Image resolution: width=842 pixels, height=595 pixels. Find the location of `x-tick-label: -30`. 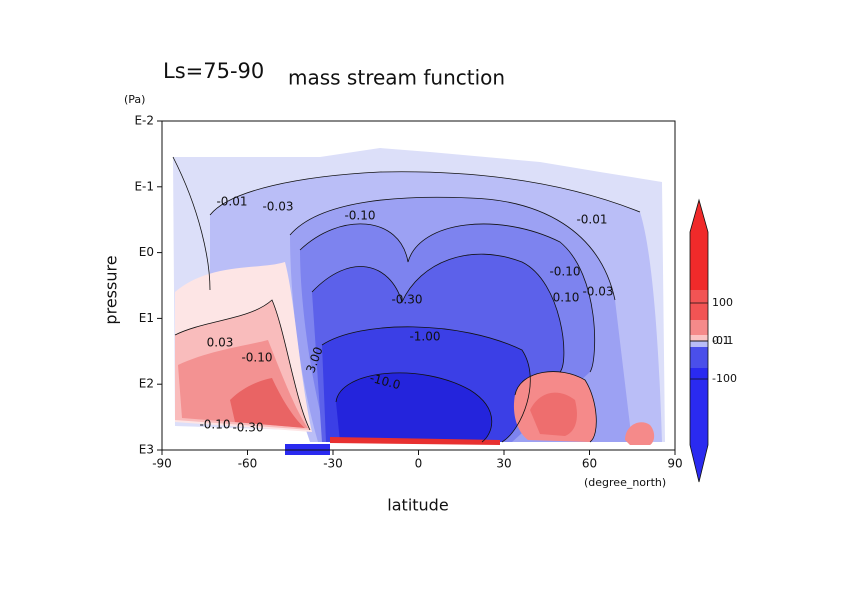

x-tick-label: -30 is located at coordinates (333, 464).